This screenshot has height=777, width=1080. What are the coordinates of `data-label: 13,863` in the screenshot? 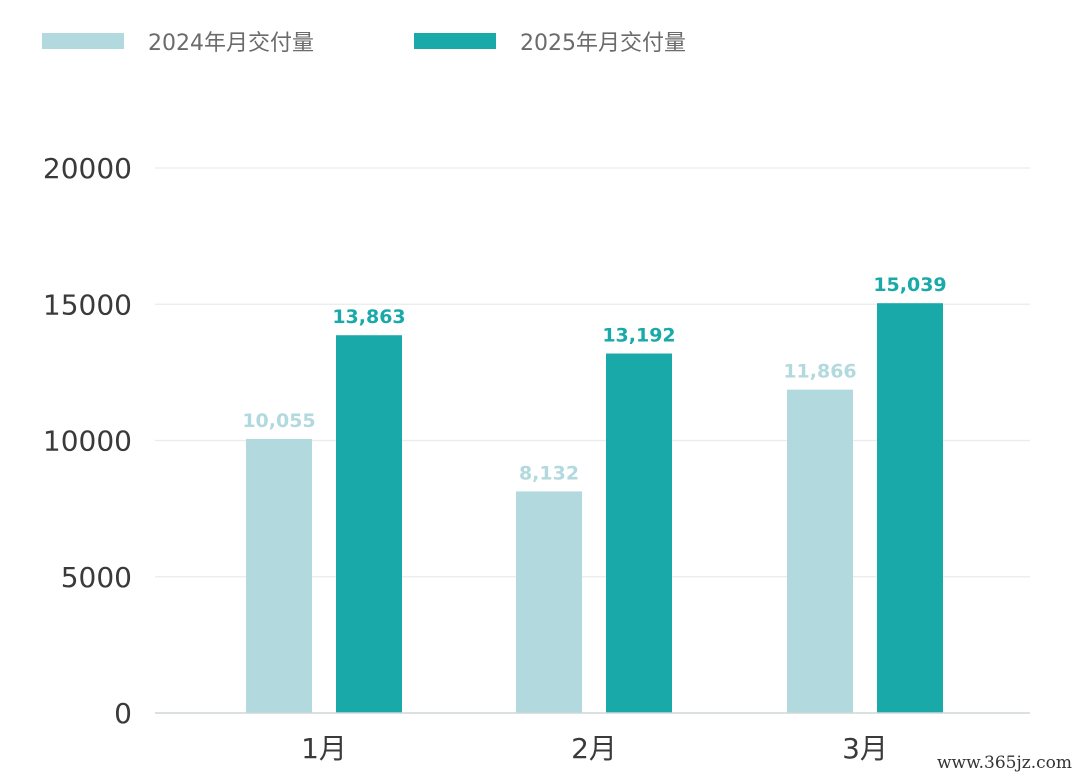 It's located at (368, 317).